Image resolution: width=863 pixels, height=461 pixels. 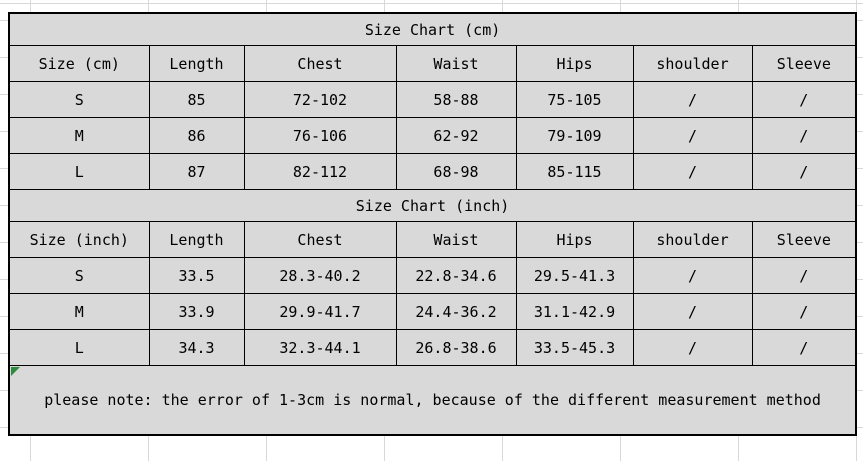 I want to click on error-indicator-icon, so click(x=15, y=371).